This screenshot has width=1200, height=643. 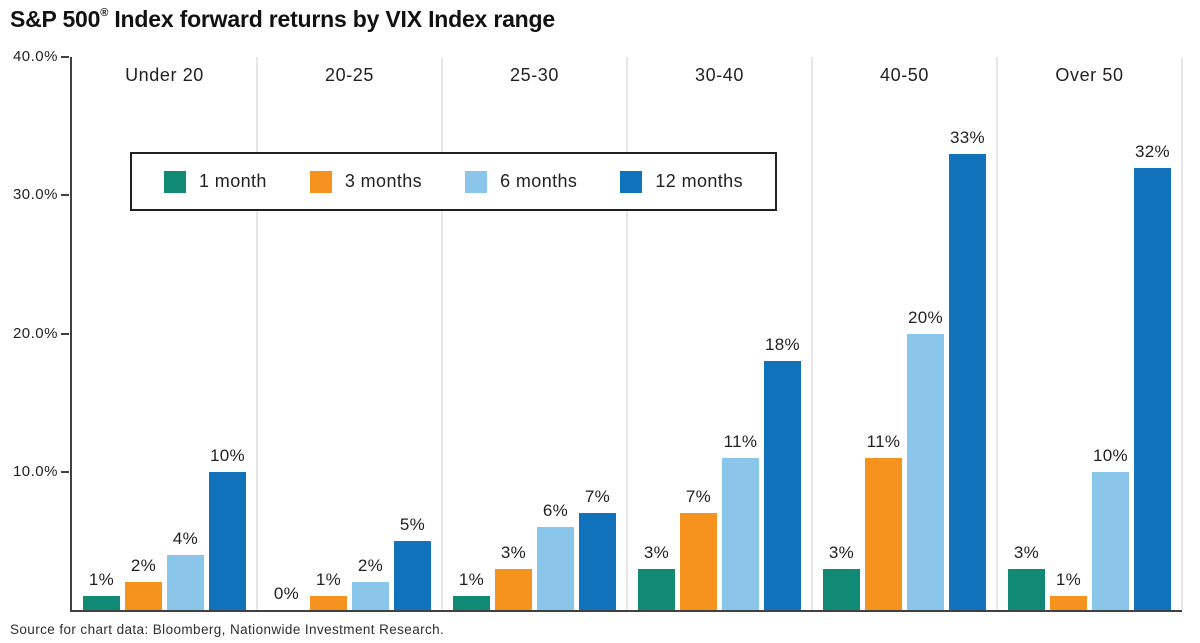 What do you see at coordinates (286, 593) in the screenshot?
I see `bar-value-label: 0%` at bounding box center [286, 593].